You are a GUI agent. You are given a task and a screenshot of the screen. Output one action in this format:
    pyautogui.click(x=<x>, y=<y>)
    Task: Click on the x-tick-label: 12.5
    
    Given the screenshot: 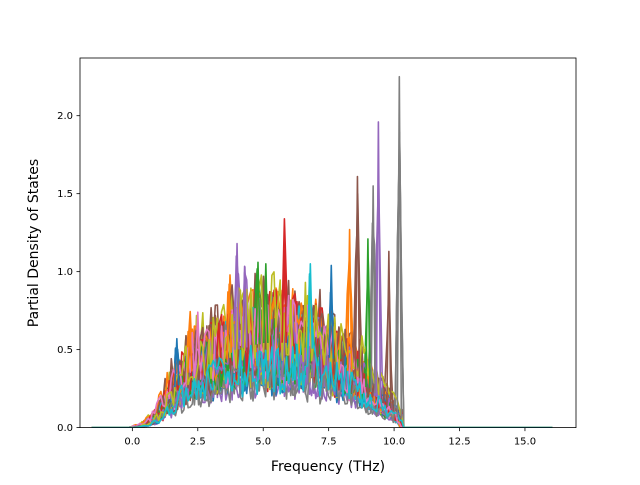 What is the action you would take?
    pyautogui.click(x=459, y=442)
    